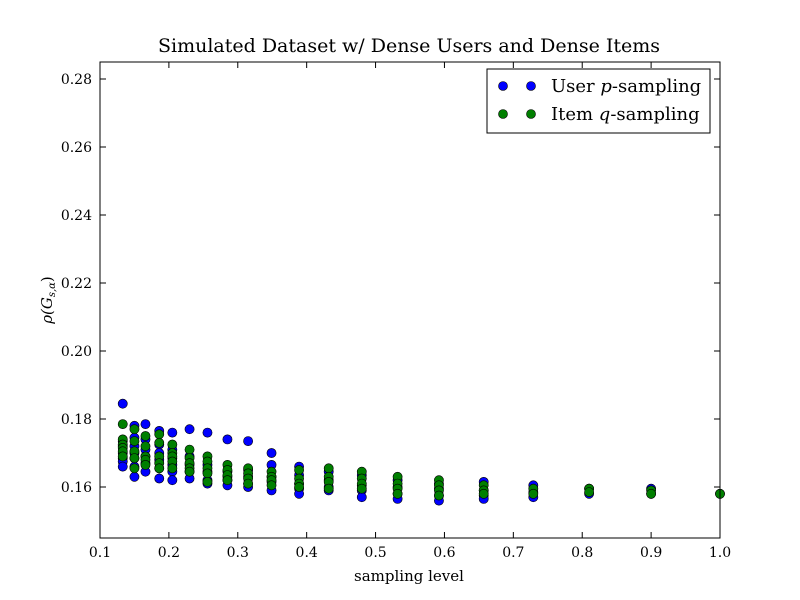  I want to click on points-layer, so click(421, 452).